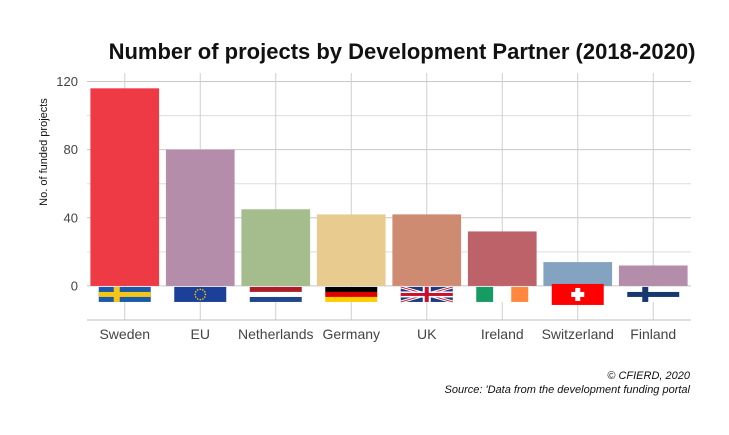  What do you see at coordinates (653, 334) in the screenshot?
I see `x-tick-label: Finland` at bounding box center [653, 334].